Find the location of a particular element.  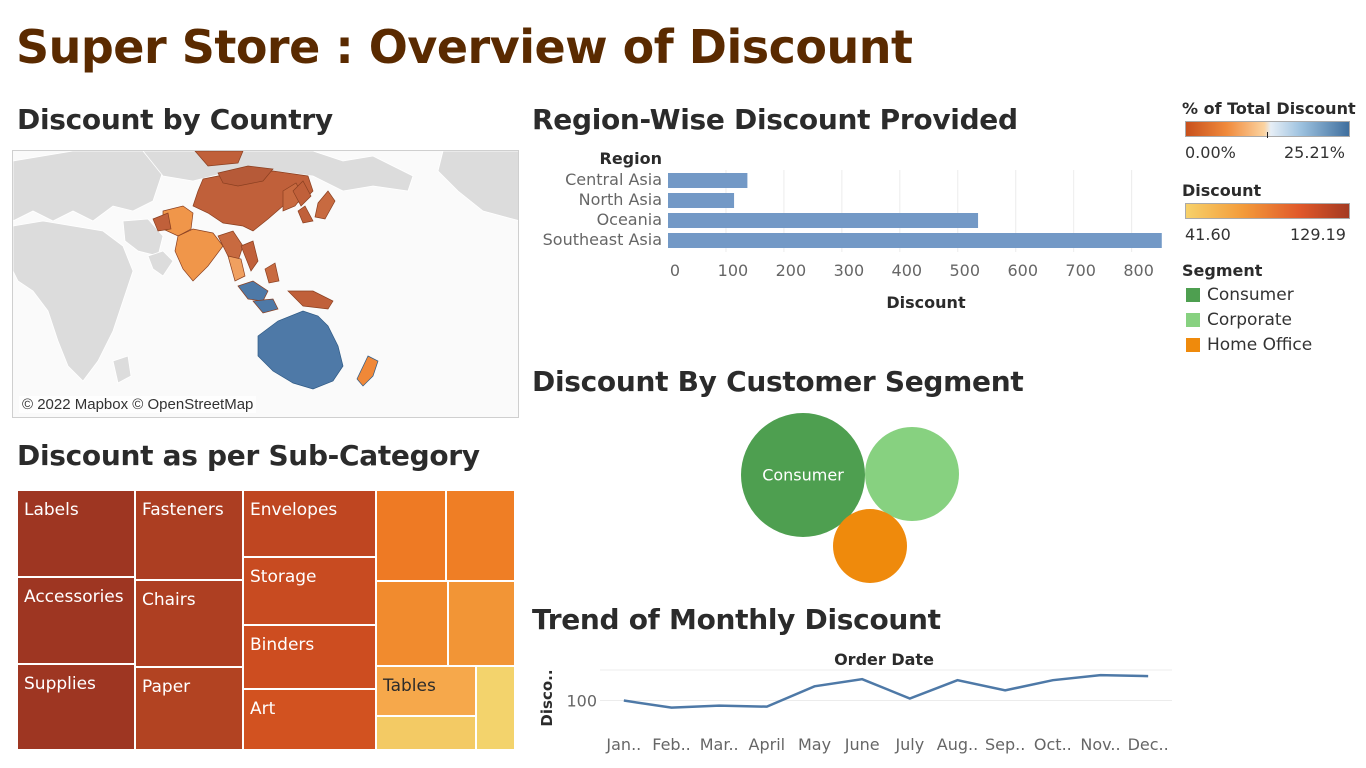

line-x-tick-label: Dec.. is located at coordinates (1148, 744).